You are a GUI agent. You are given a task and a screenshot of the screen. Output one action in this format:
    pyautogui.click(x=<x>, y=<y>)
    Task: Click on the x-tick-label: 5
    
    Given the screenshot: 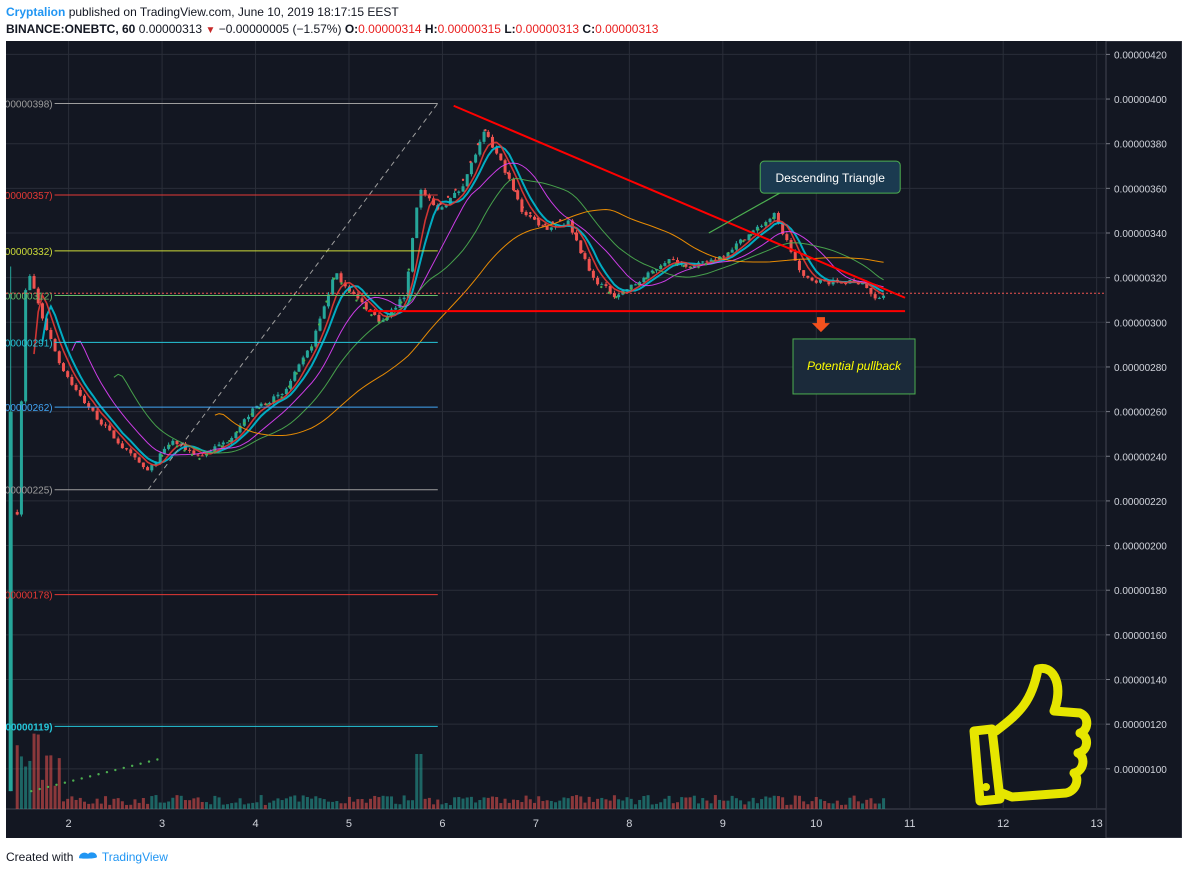 What is the action you would take?
    pyautogui.click(x=349, y=824)
    